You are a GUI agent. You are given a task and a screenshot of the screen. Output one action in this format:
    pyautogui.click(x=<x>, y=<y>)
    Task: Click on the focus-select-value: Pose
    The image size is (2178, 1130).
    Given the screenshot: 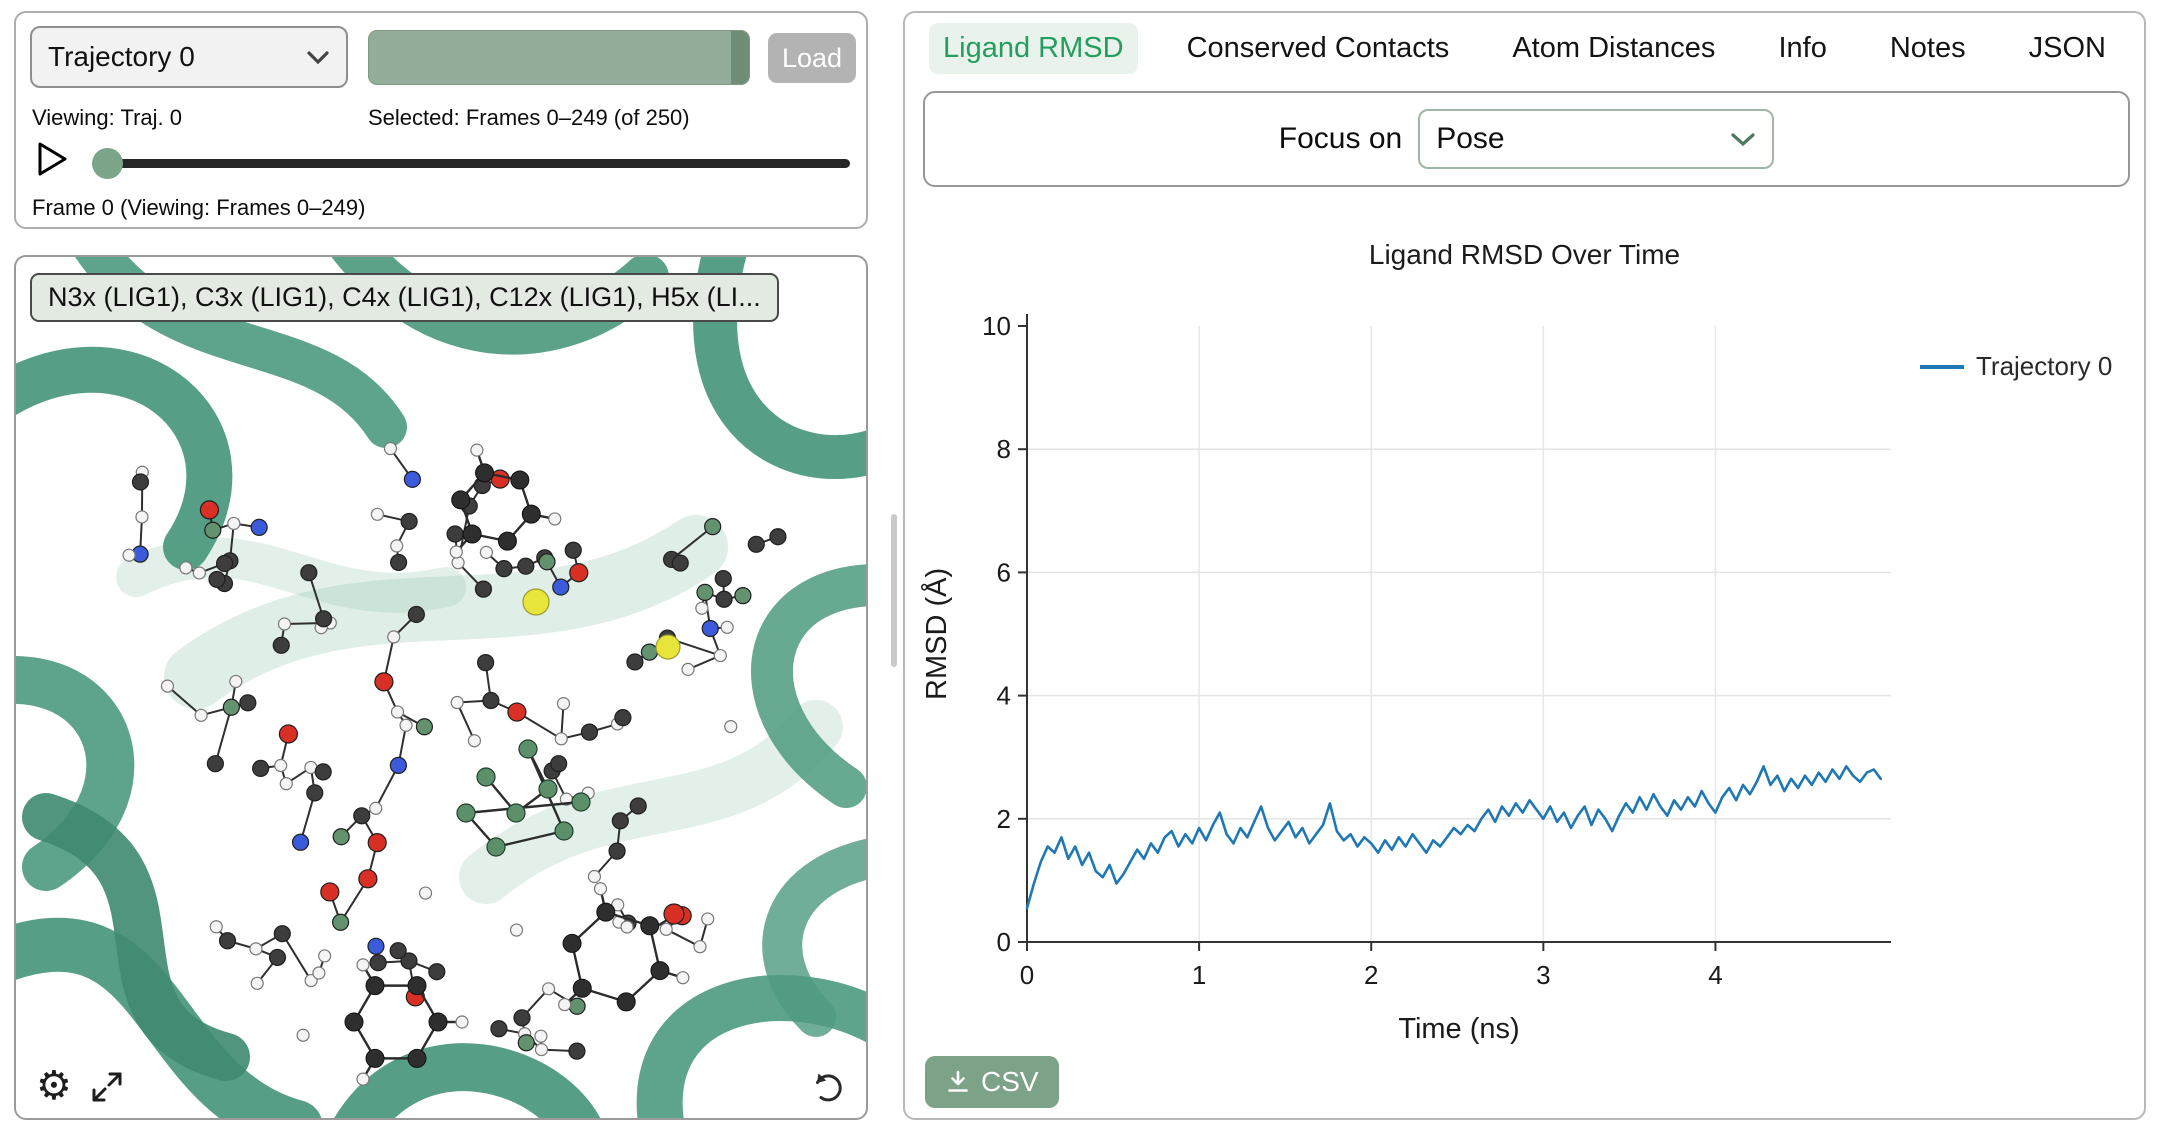 What is the action you would take?
    pyautogui.click(x=1470, y=138)
    